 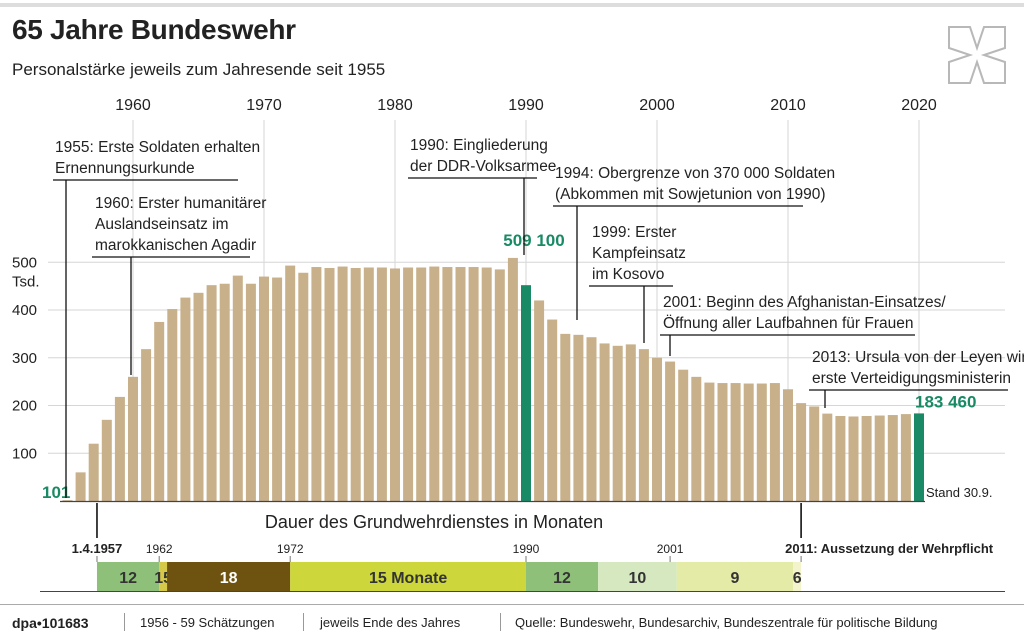 What do you see at coordinates (695, 173) in the screenshot?
I see `annotation-text: 1994: Obergrenze von 370 000 Soldaten` at bounding box center [695, 173].